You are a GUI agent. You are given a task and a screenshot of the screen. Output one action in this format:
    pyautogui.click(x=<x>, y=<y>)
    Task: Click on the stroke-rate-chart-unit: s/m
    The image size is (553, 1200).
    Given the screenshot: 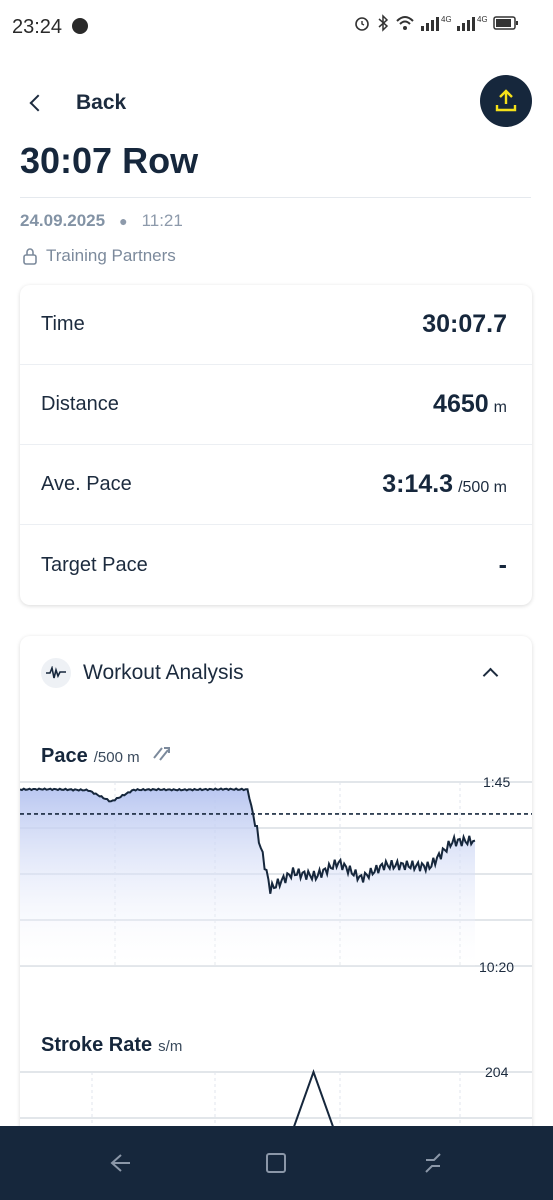 What is the action you would take?
    pyautogui.click(x=170, y=1046)
    